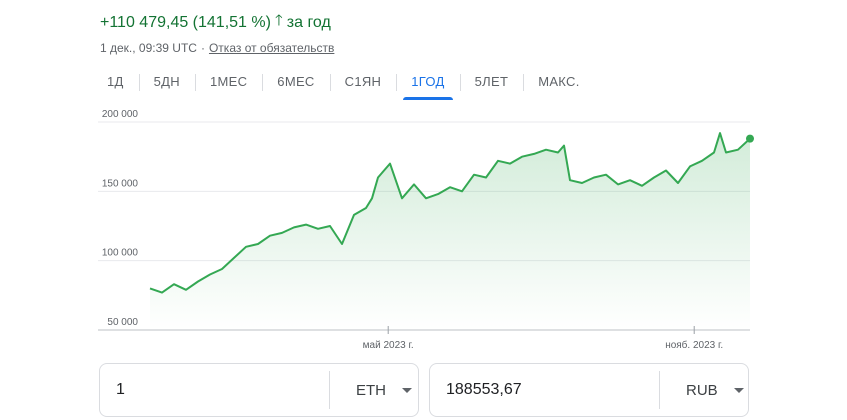 This screenshot has width=847, height=420. What do you see at coordinates (424, 390) in the screenshot?
I see `currency-converter: ETH RUB` at bounding box center [424, 390].